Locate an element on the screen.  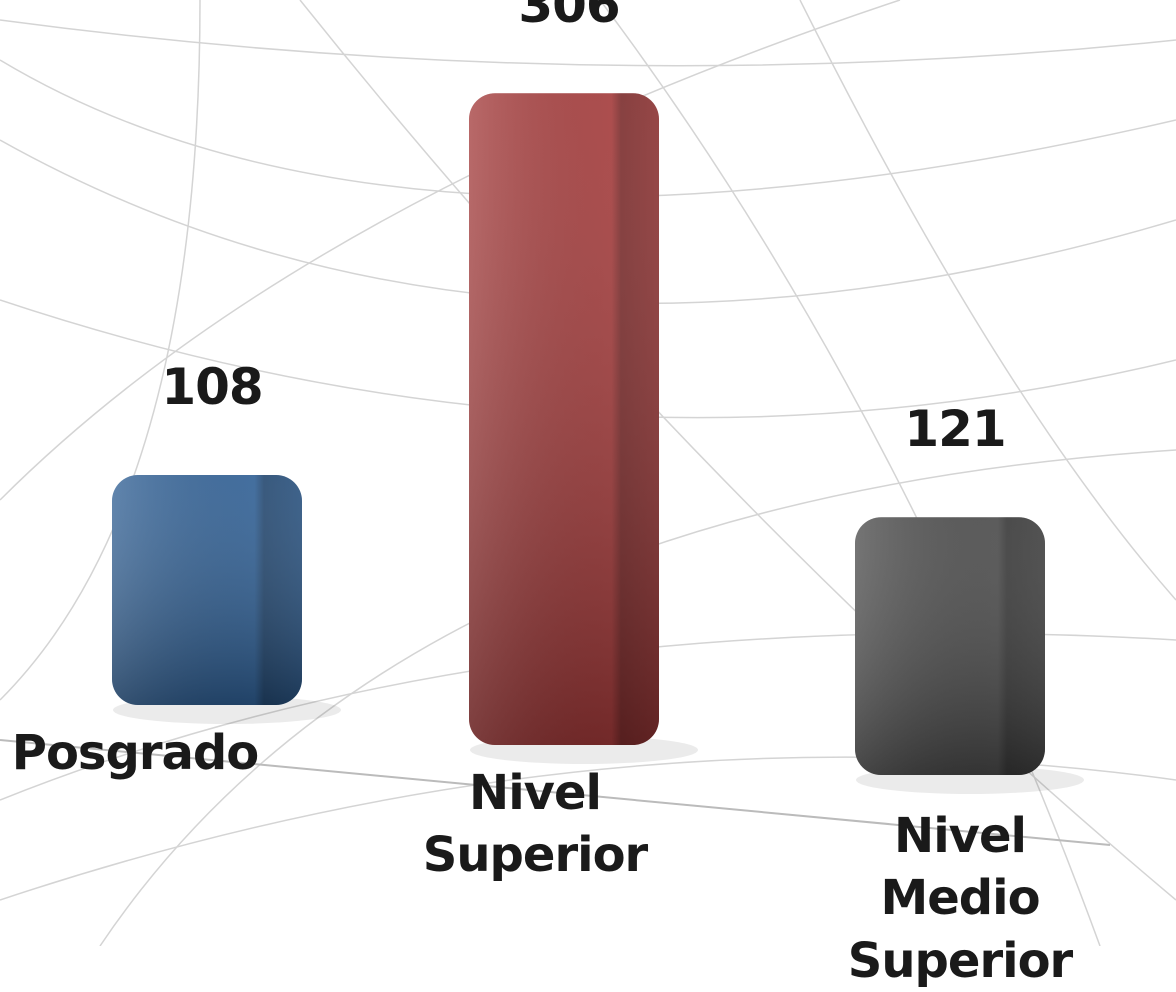
category-label: Nivel Medio Superior is located at coordinates (960, 898).